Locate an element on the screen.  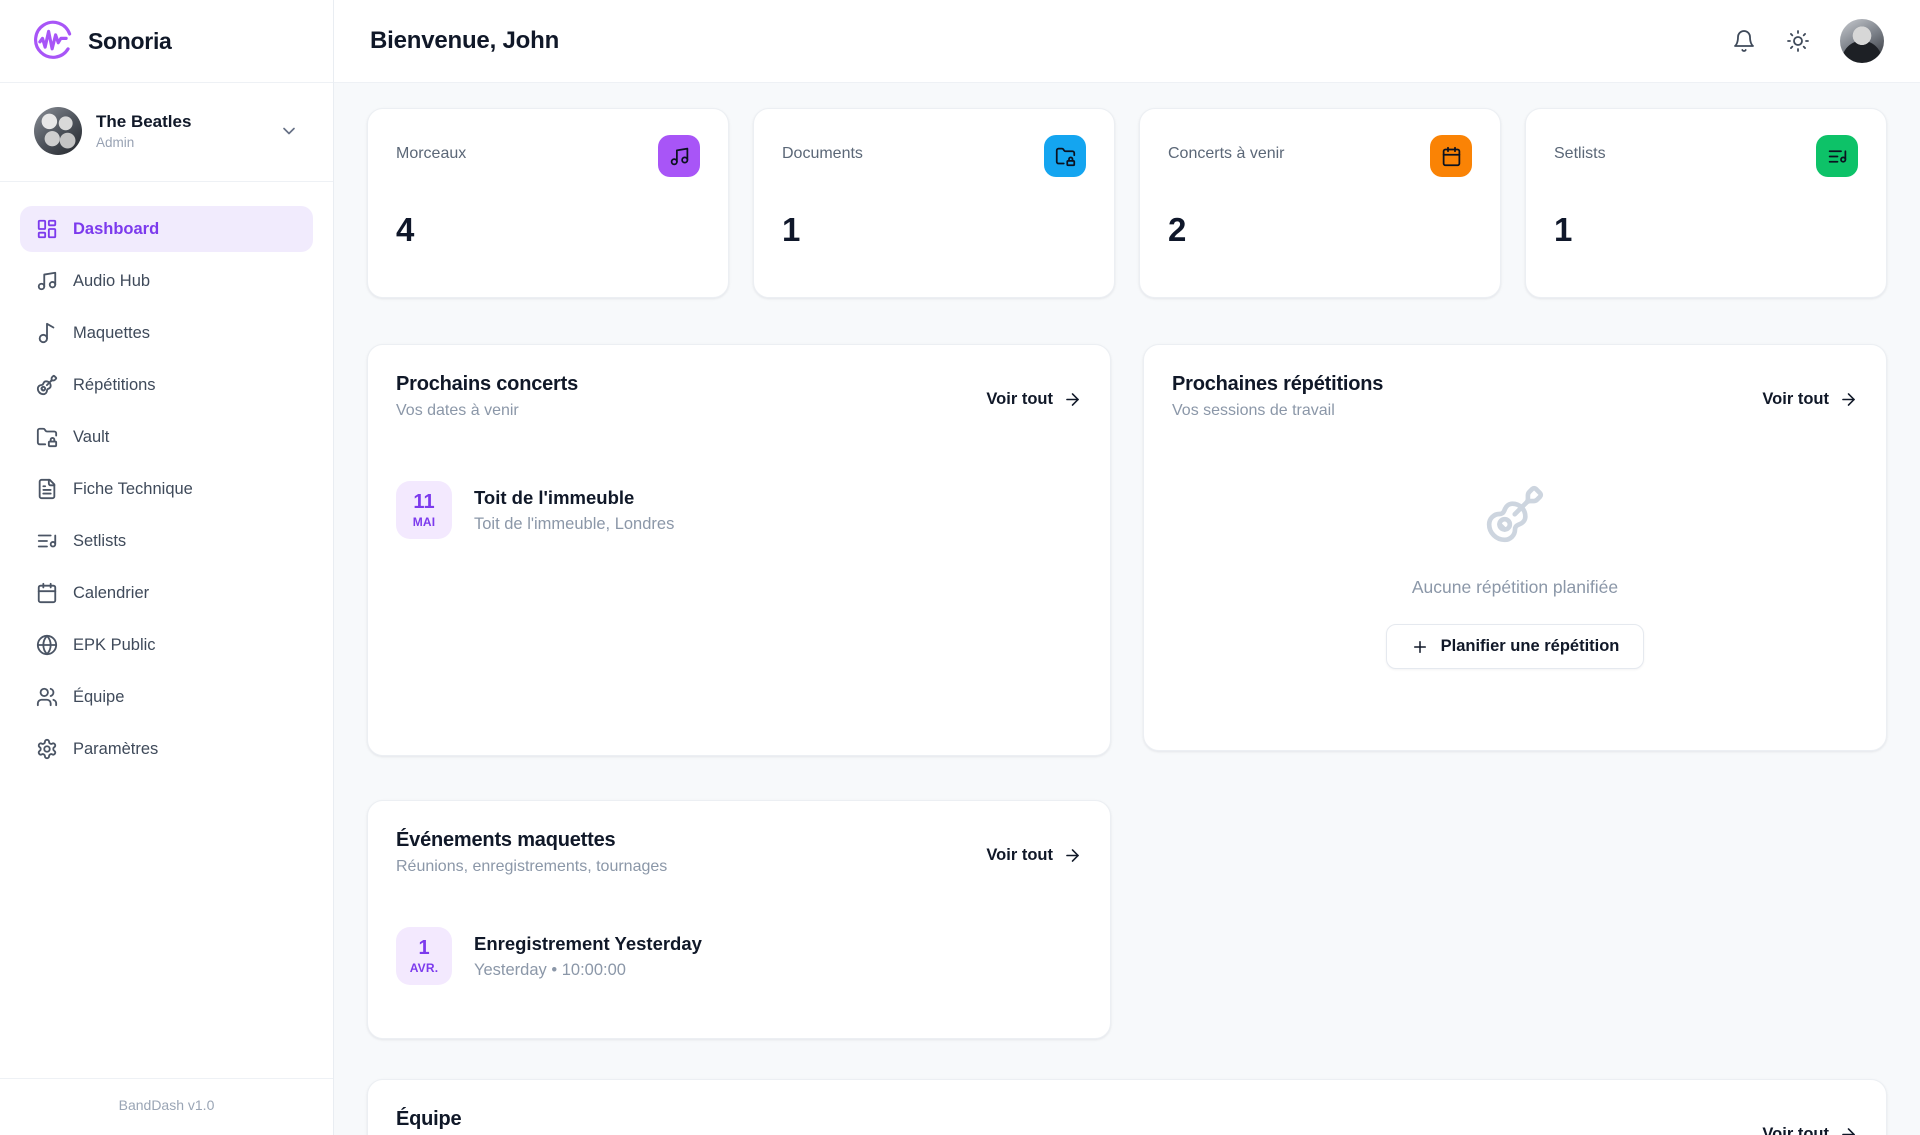
sidebar-item-label: Équipe is located at coordinates (99, 696).